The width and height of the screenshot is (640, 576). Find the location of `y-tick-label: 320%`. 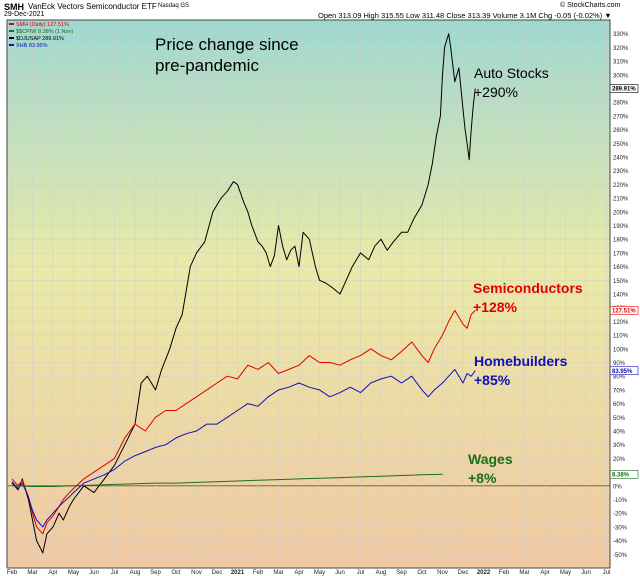

y-tick-label: 320% is located at coordinates (621, 49).